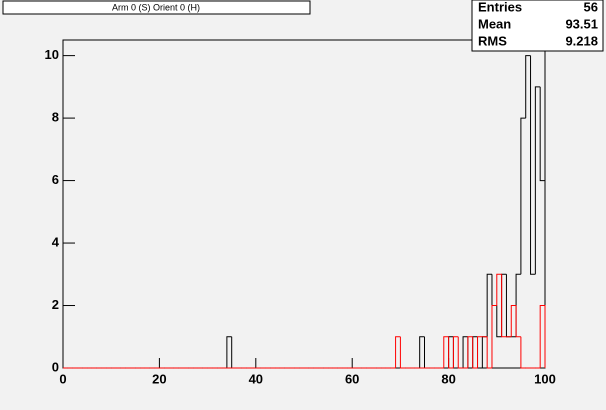 This screenshot has height=410, width=606. Describe the element at coordinates (492, 40) in the screenshot. I see `stats-label: RMS` at that location.